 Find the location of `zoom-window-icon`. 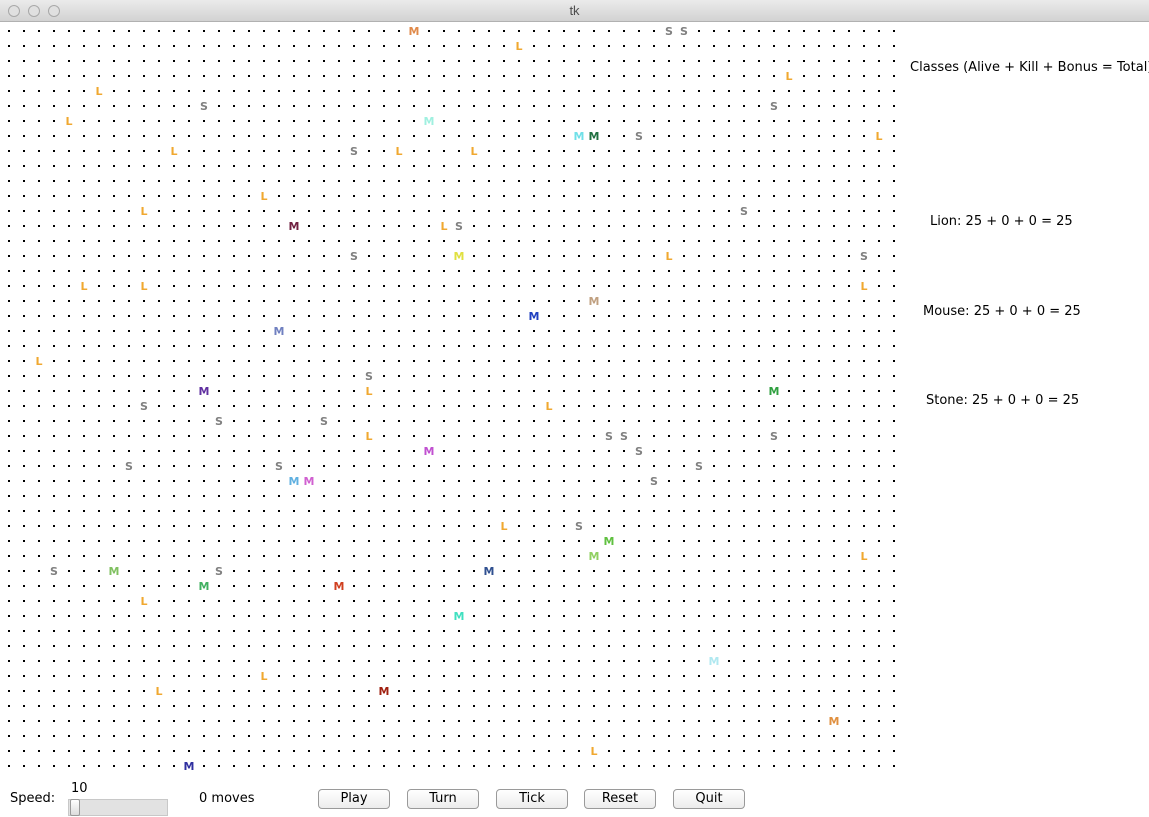

zoom-window-icon is located at coordinates (54, 11).